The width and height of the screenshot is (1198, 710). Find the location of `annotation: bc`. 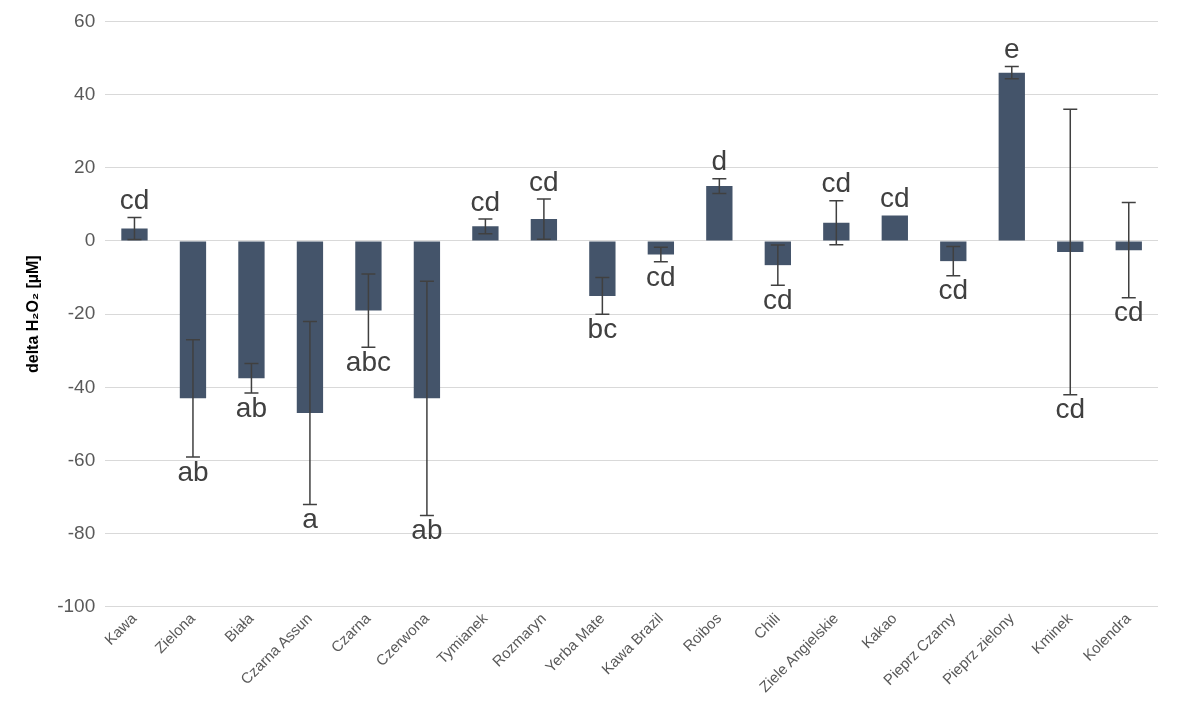

annotation: bc is located at coordinates (602, 328).